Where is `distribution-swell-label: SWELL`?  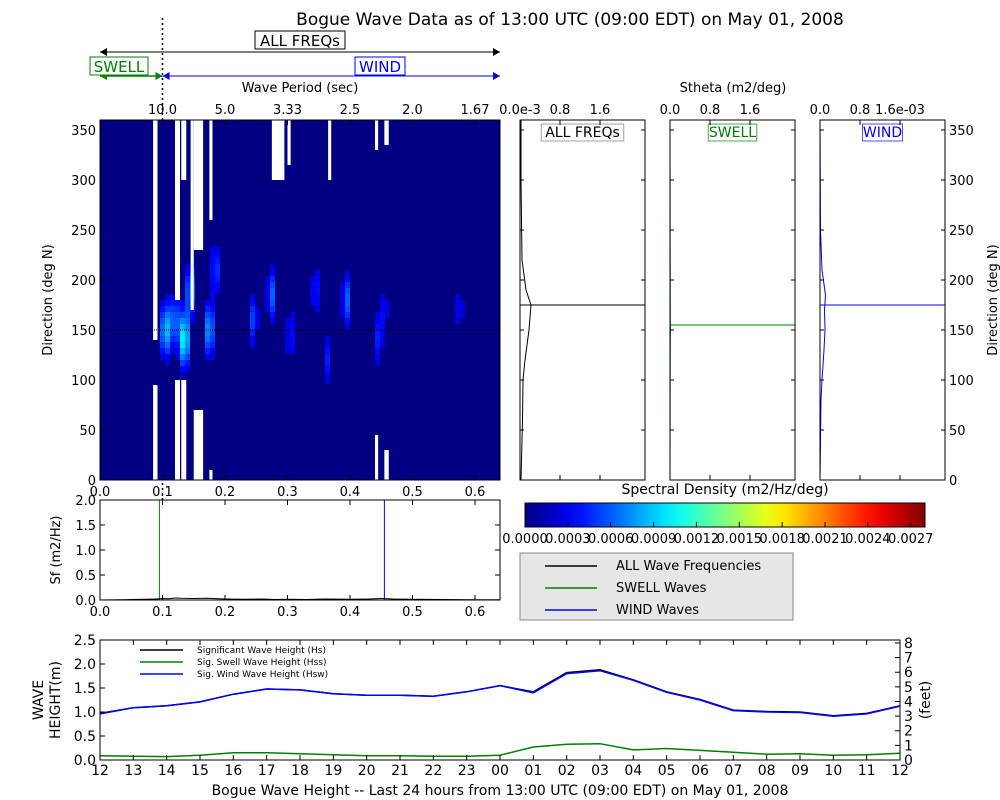 distribution-swell-label: SWELL is located at coordinates (732, 133).